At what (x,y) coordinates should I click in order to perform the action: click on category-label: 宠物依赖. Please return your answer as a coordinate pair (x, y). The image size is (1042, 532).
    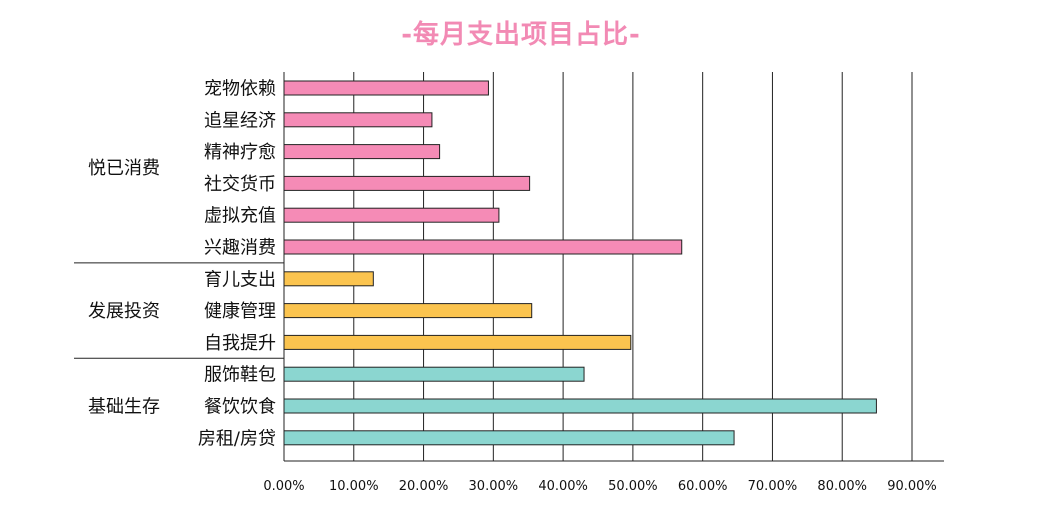
    Looking at the image, I should click on (240, 89).